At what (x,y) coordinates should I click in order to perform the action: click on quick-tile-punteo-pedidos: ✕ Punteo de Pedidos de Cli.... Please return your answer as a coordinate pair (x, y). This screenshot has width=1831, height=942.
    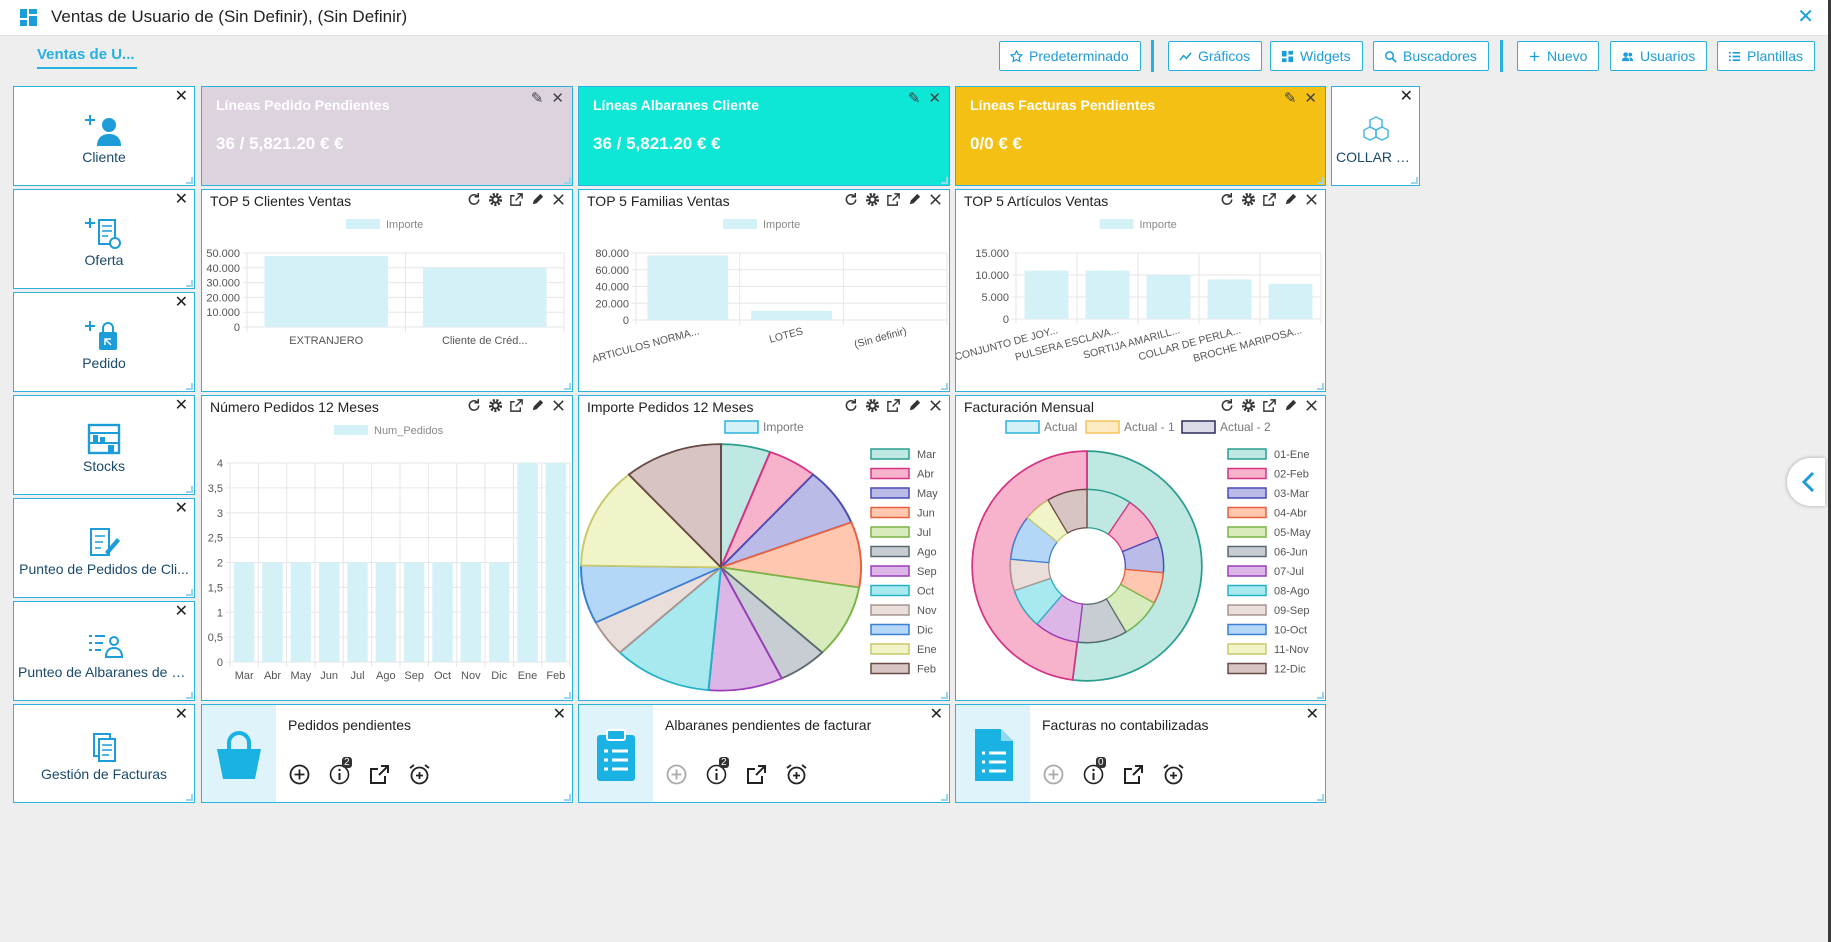
    Looking at the image, I should click on (104, 548).